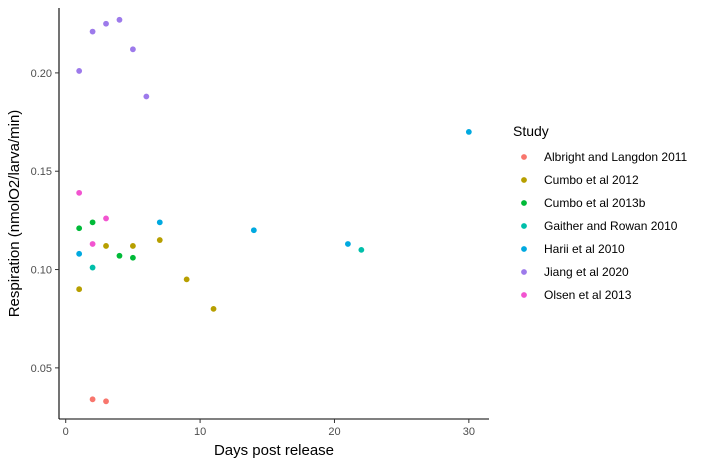 The height and width of the screenshot is (466, 714). What do you see at coordinates (611, 226) in the screenshot?
I see `legend-label: Gaither and Rowan 2010` at bounding box center [611, 226].